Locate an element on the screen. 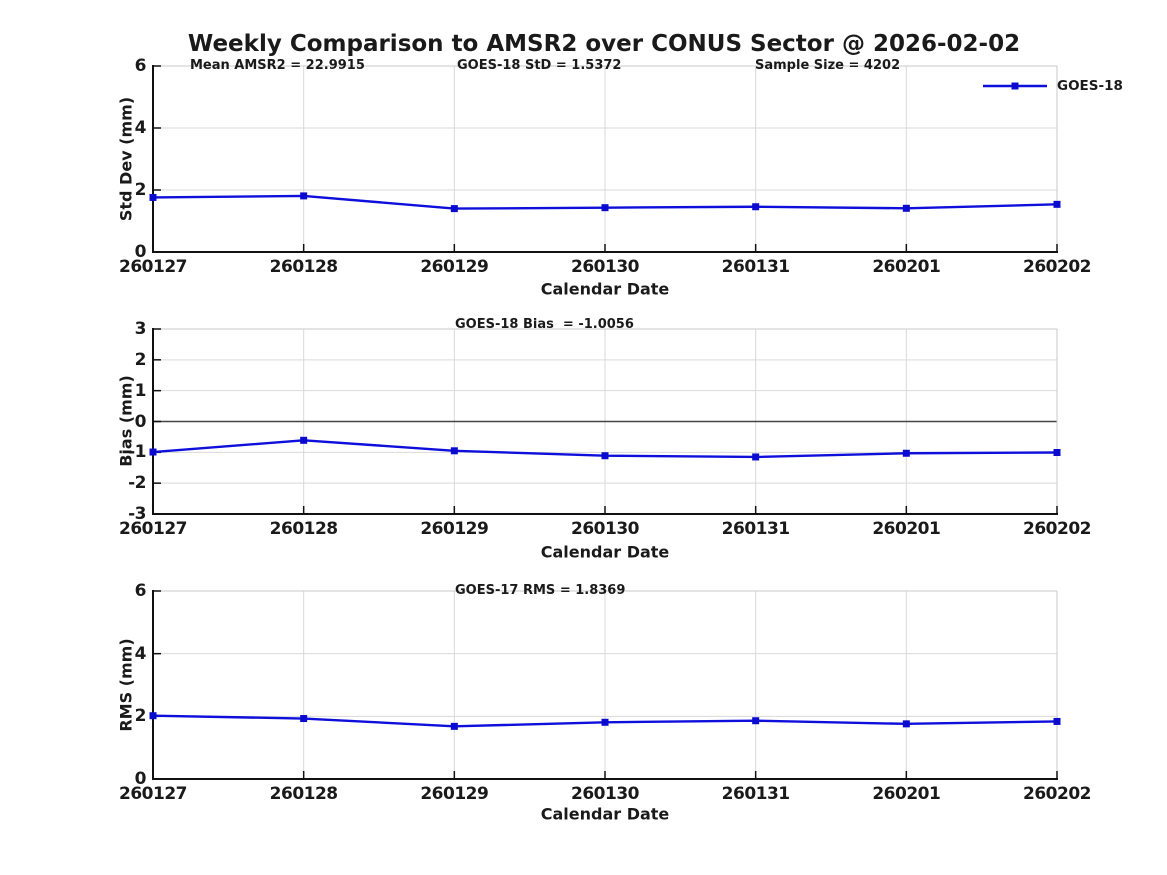  bias-x-axis-label: Calendar Date is located at coordinates (605, 552).